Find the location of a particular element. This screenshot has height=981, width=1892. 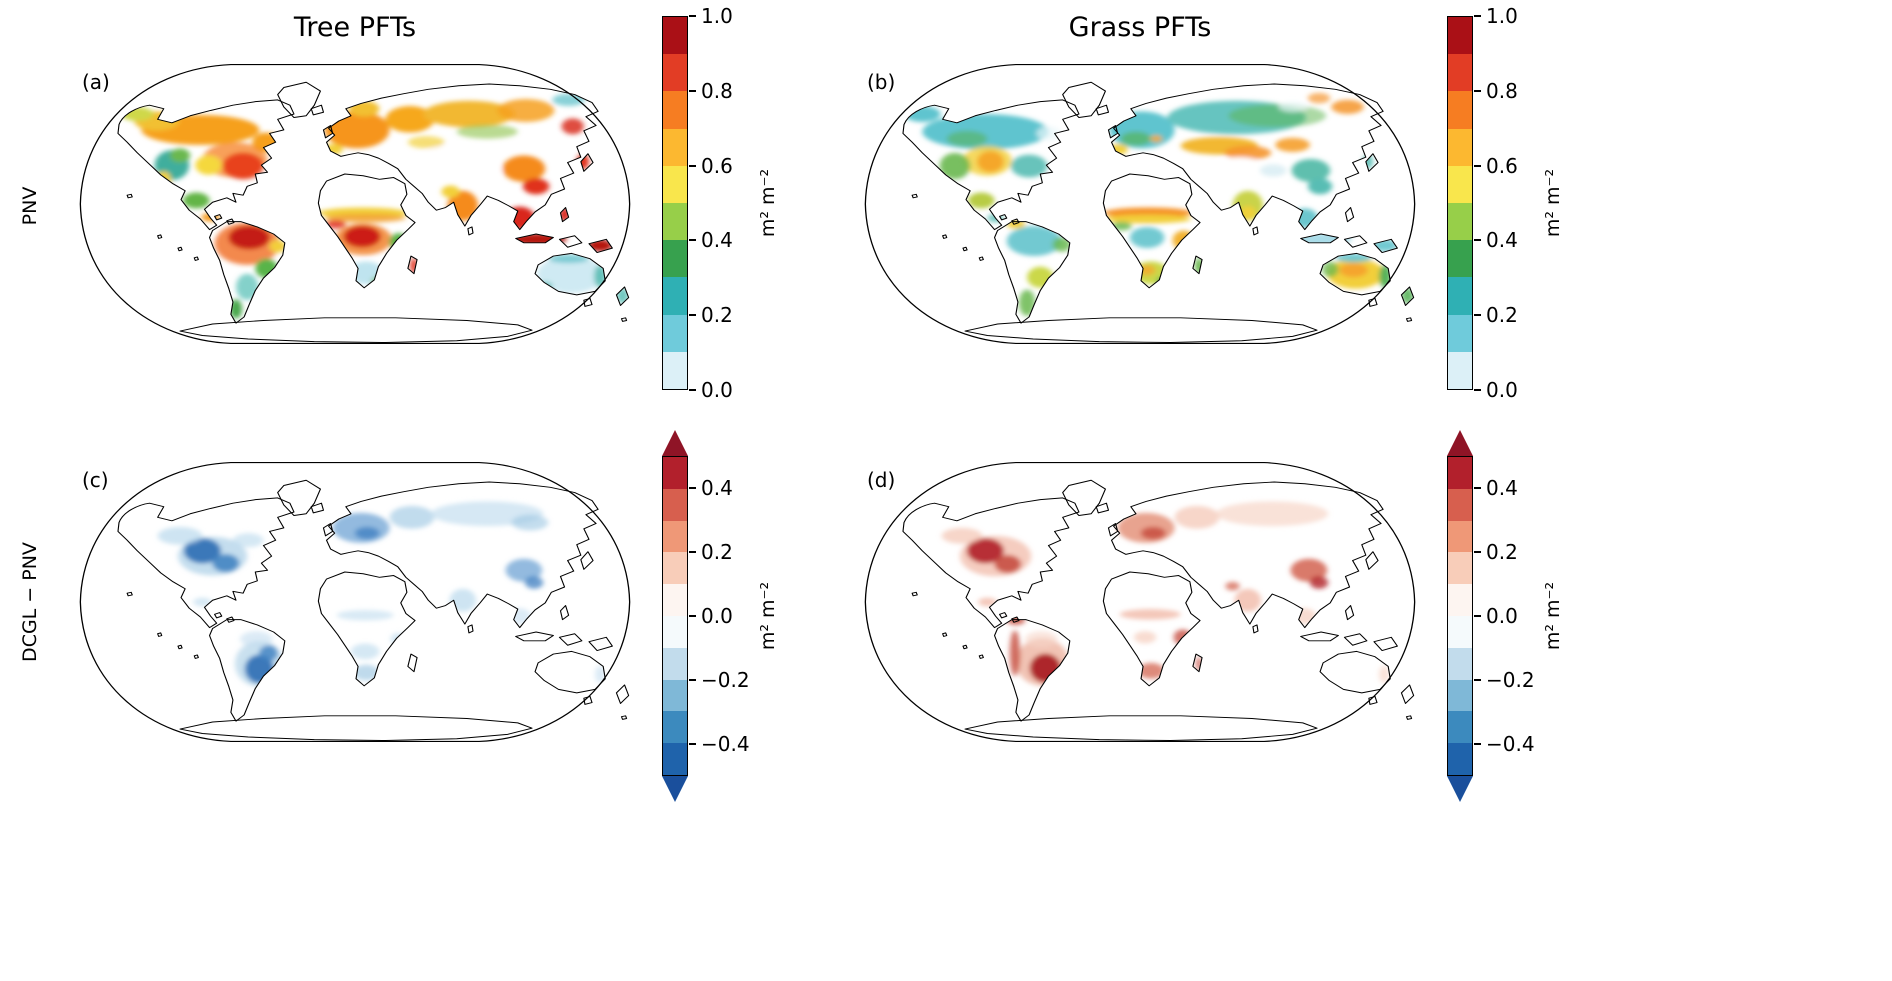

panel-c: (c) is located at coordinates (355, 602).